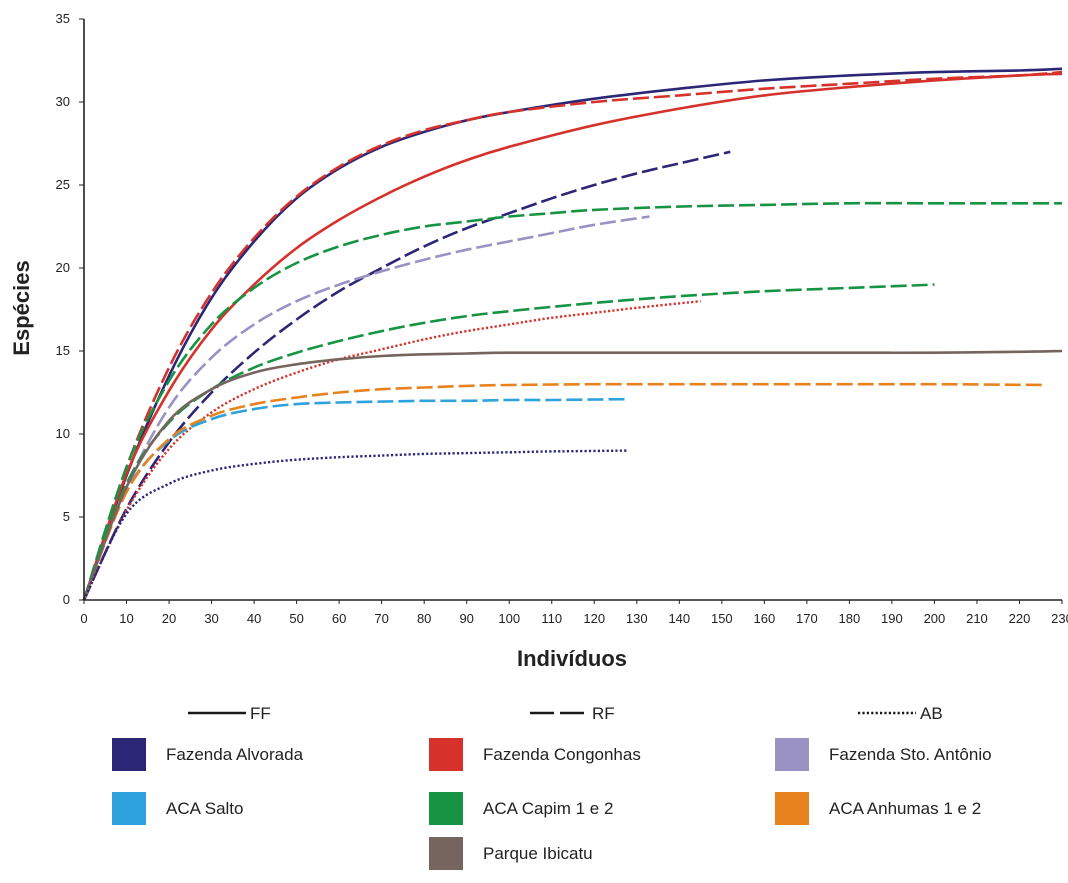 The height and width of the screenshot is (883, 1068). What do you see at coordinates (63, 18) in the screenshot?
I see `y-tick-label: 35` at bounding box center [63, 18].